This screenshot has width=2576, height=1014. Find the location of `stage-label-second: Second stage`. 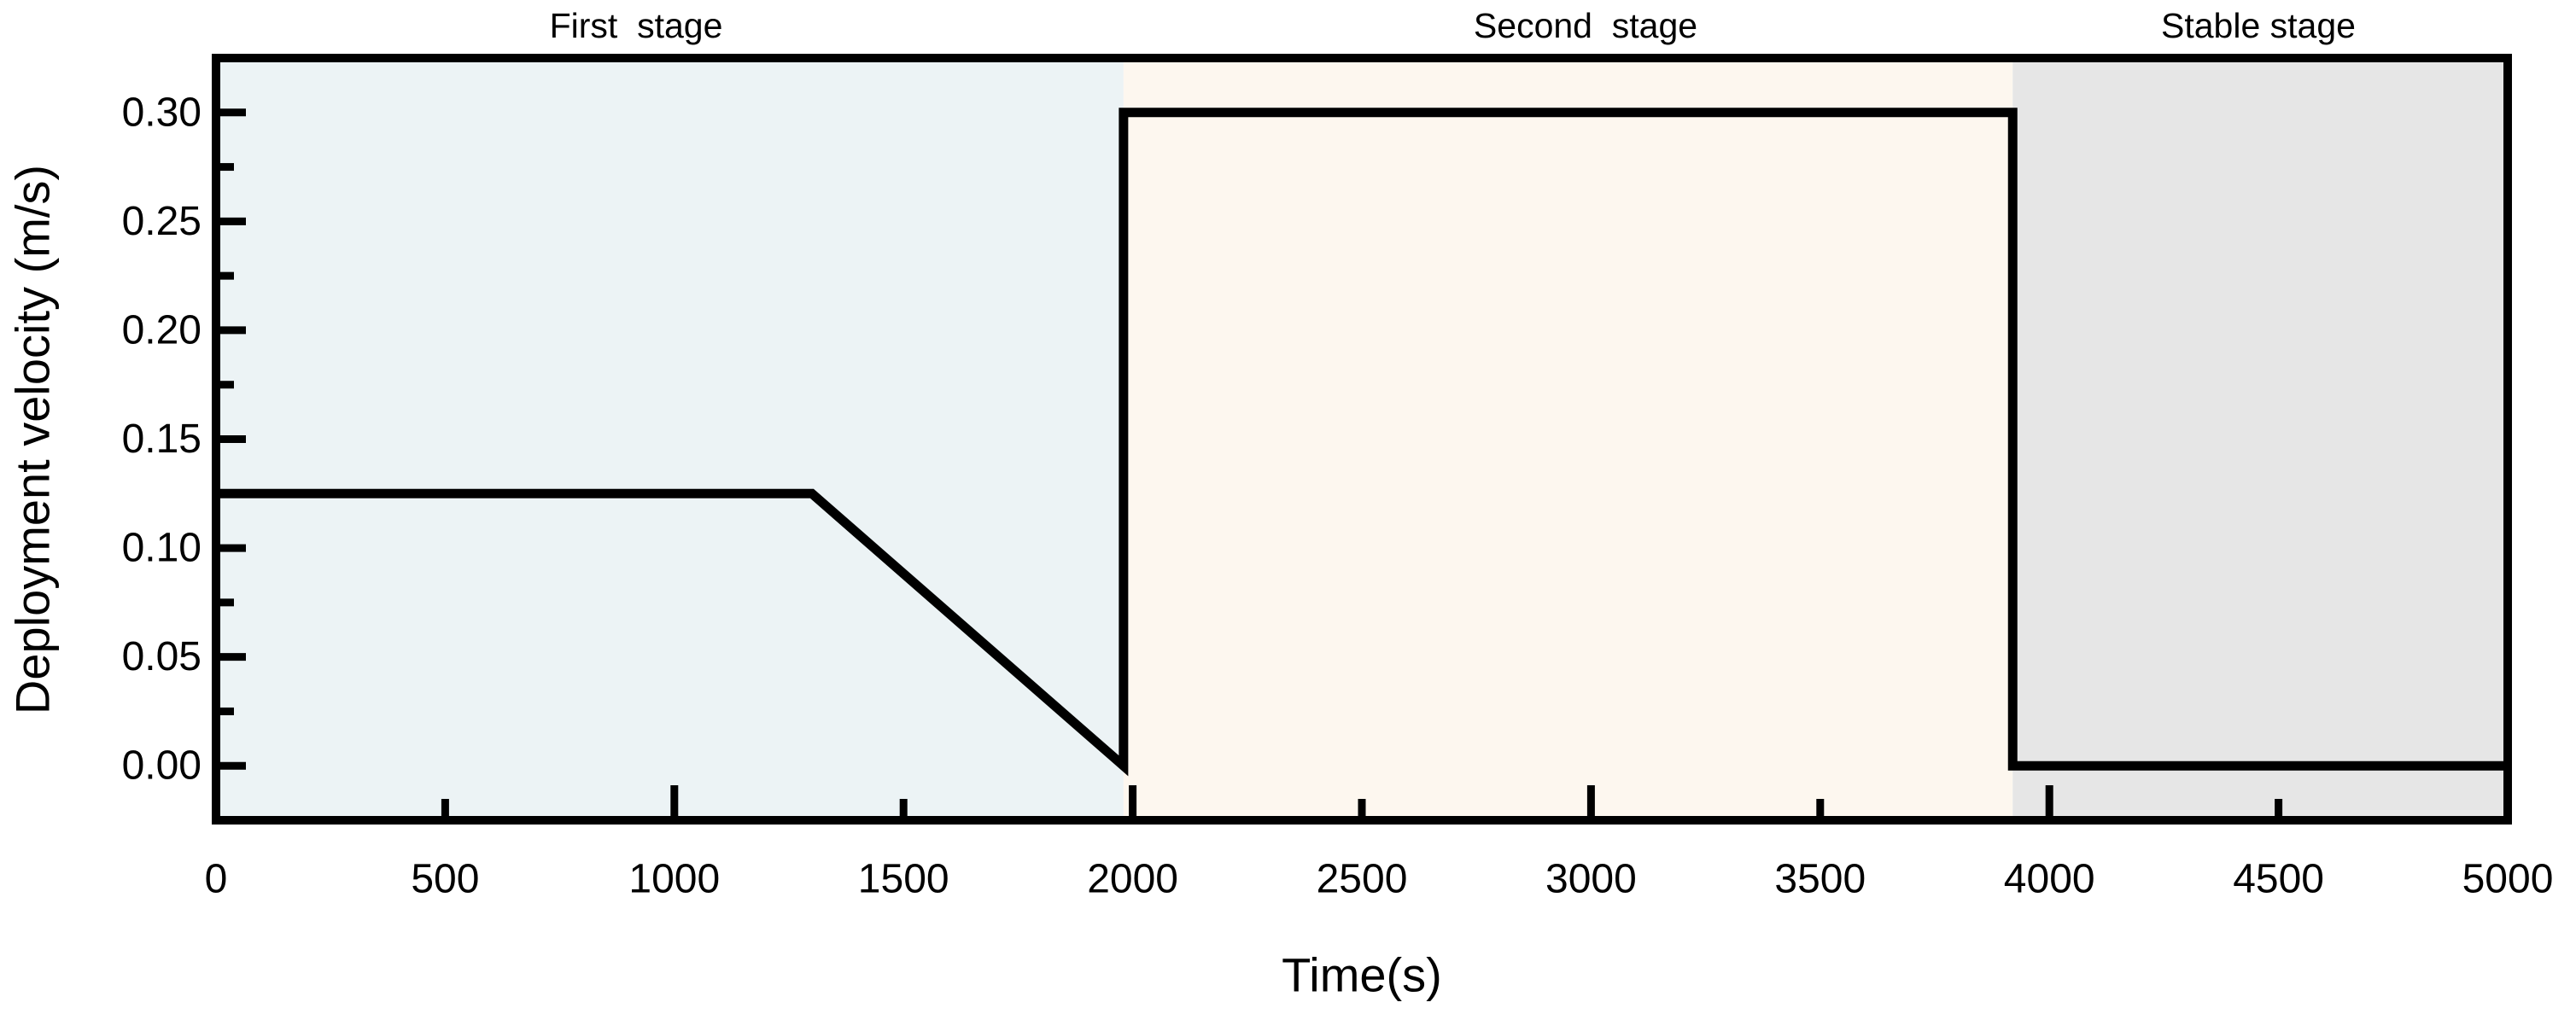

stage-label-second: Second stage is located at coordinates (1585, 25).